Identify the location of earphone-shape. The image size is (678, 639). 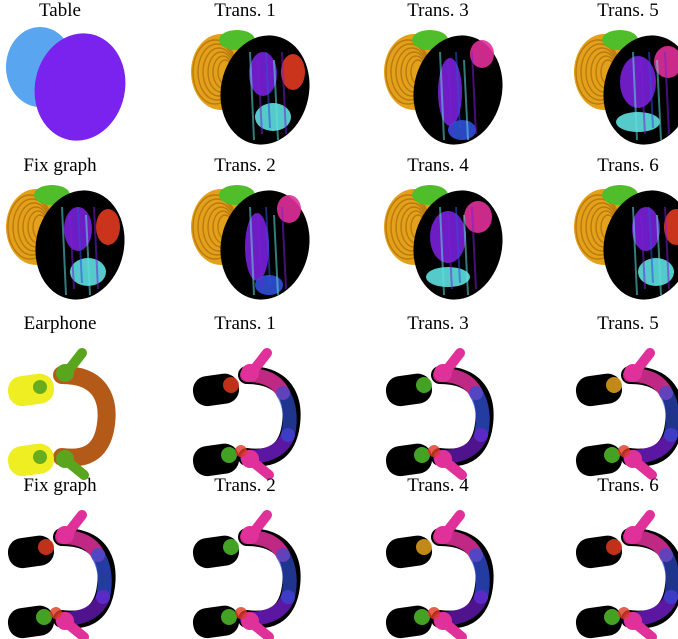
(61, 414).